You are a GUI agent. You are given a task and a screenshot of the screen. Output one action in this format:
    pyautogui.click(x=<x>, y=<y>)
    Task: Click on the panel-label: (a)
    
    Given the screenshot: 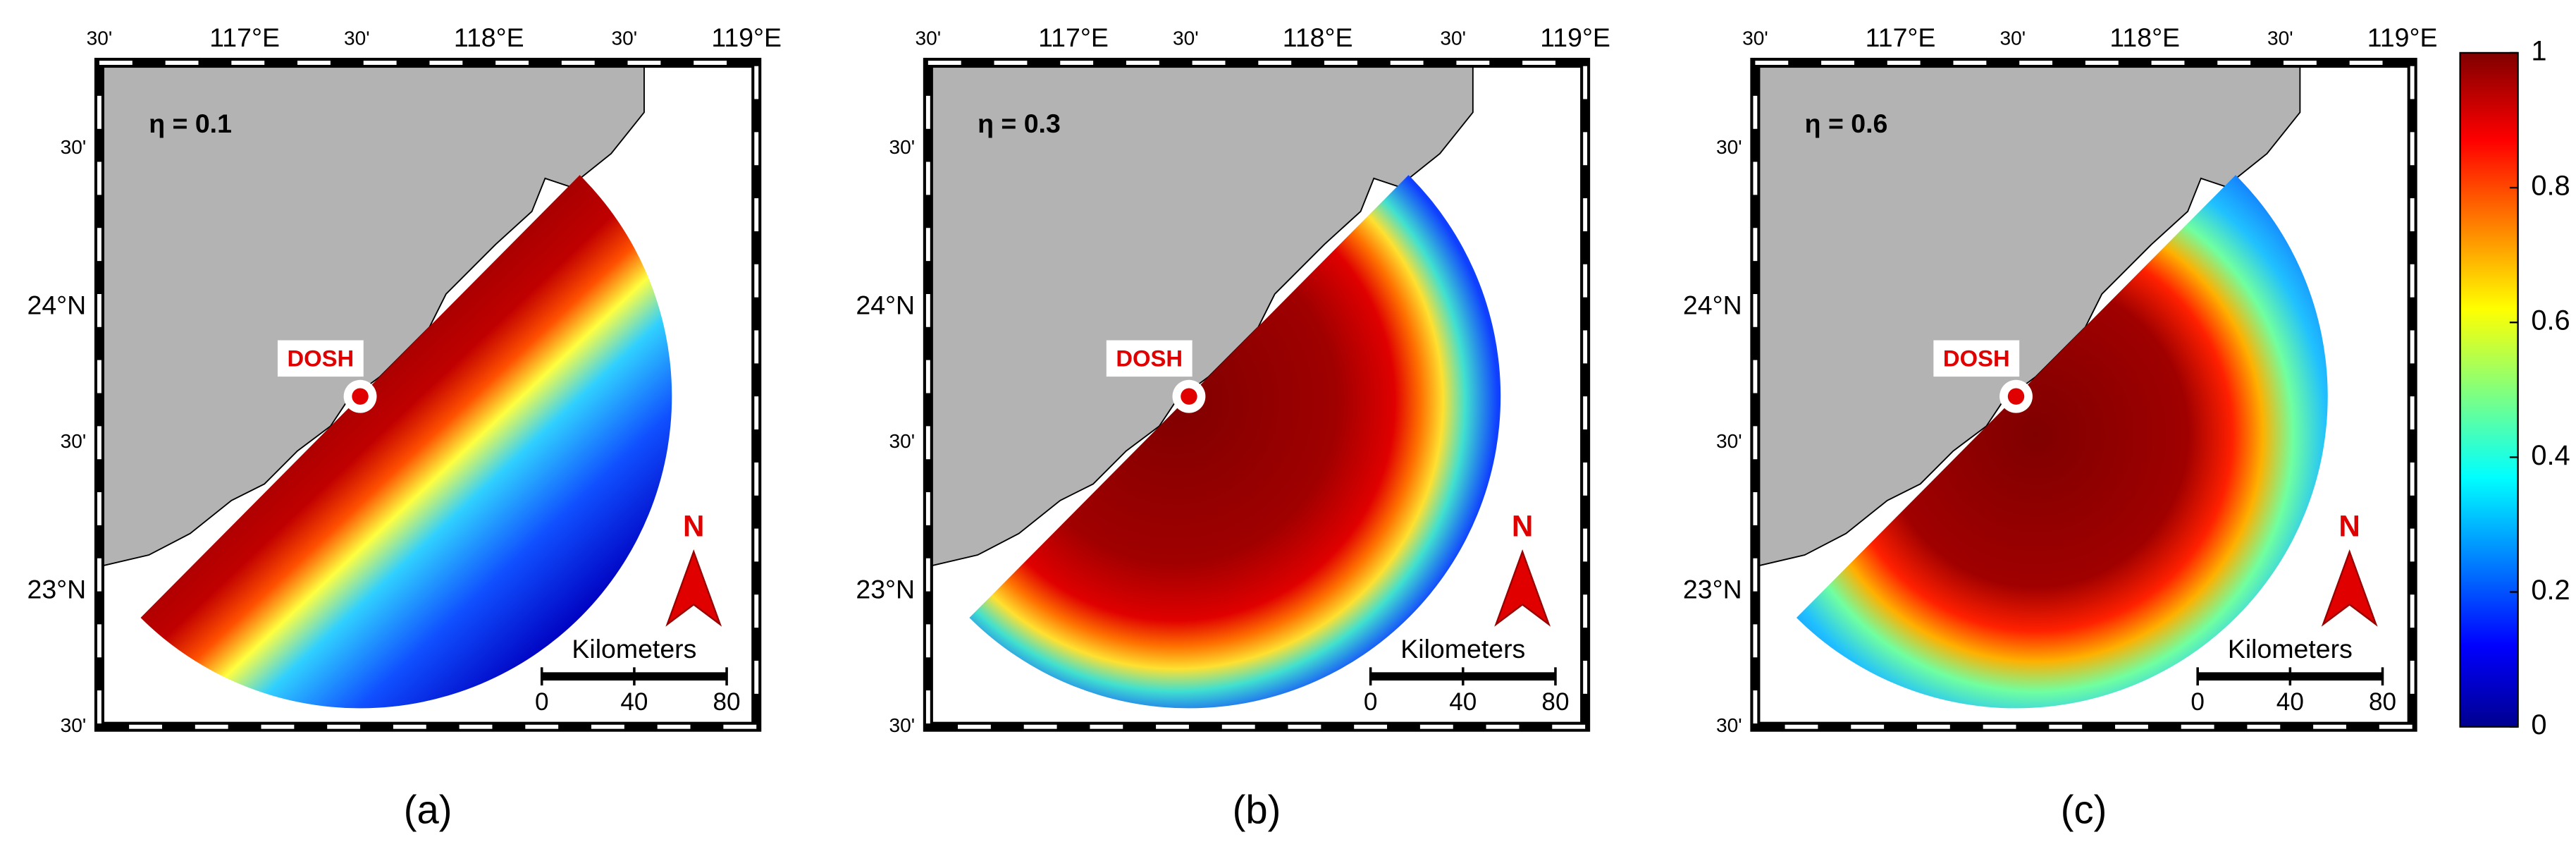 What is the action you would take?
    pyautogui.click(x=428, y=809)
    